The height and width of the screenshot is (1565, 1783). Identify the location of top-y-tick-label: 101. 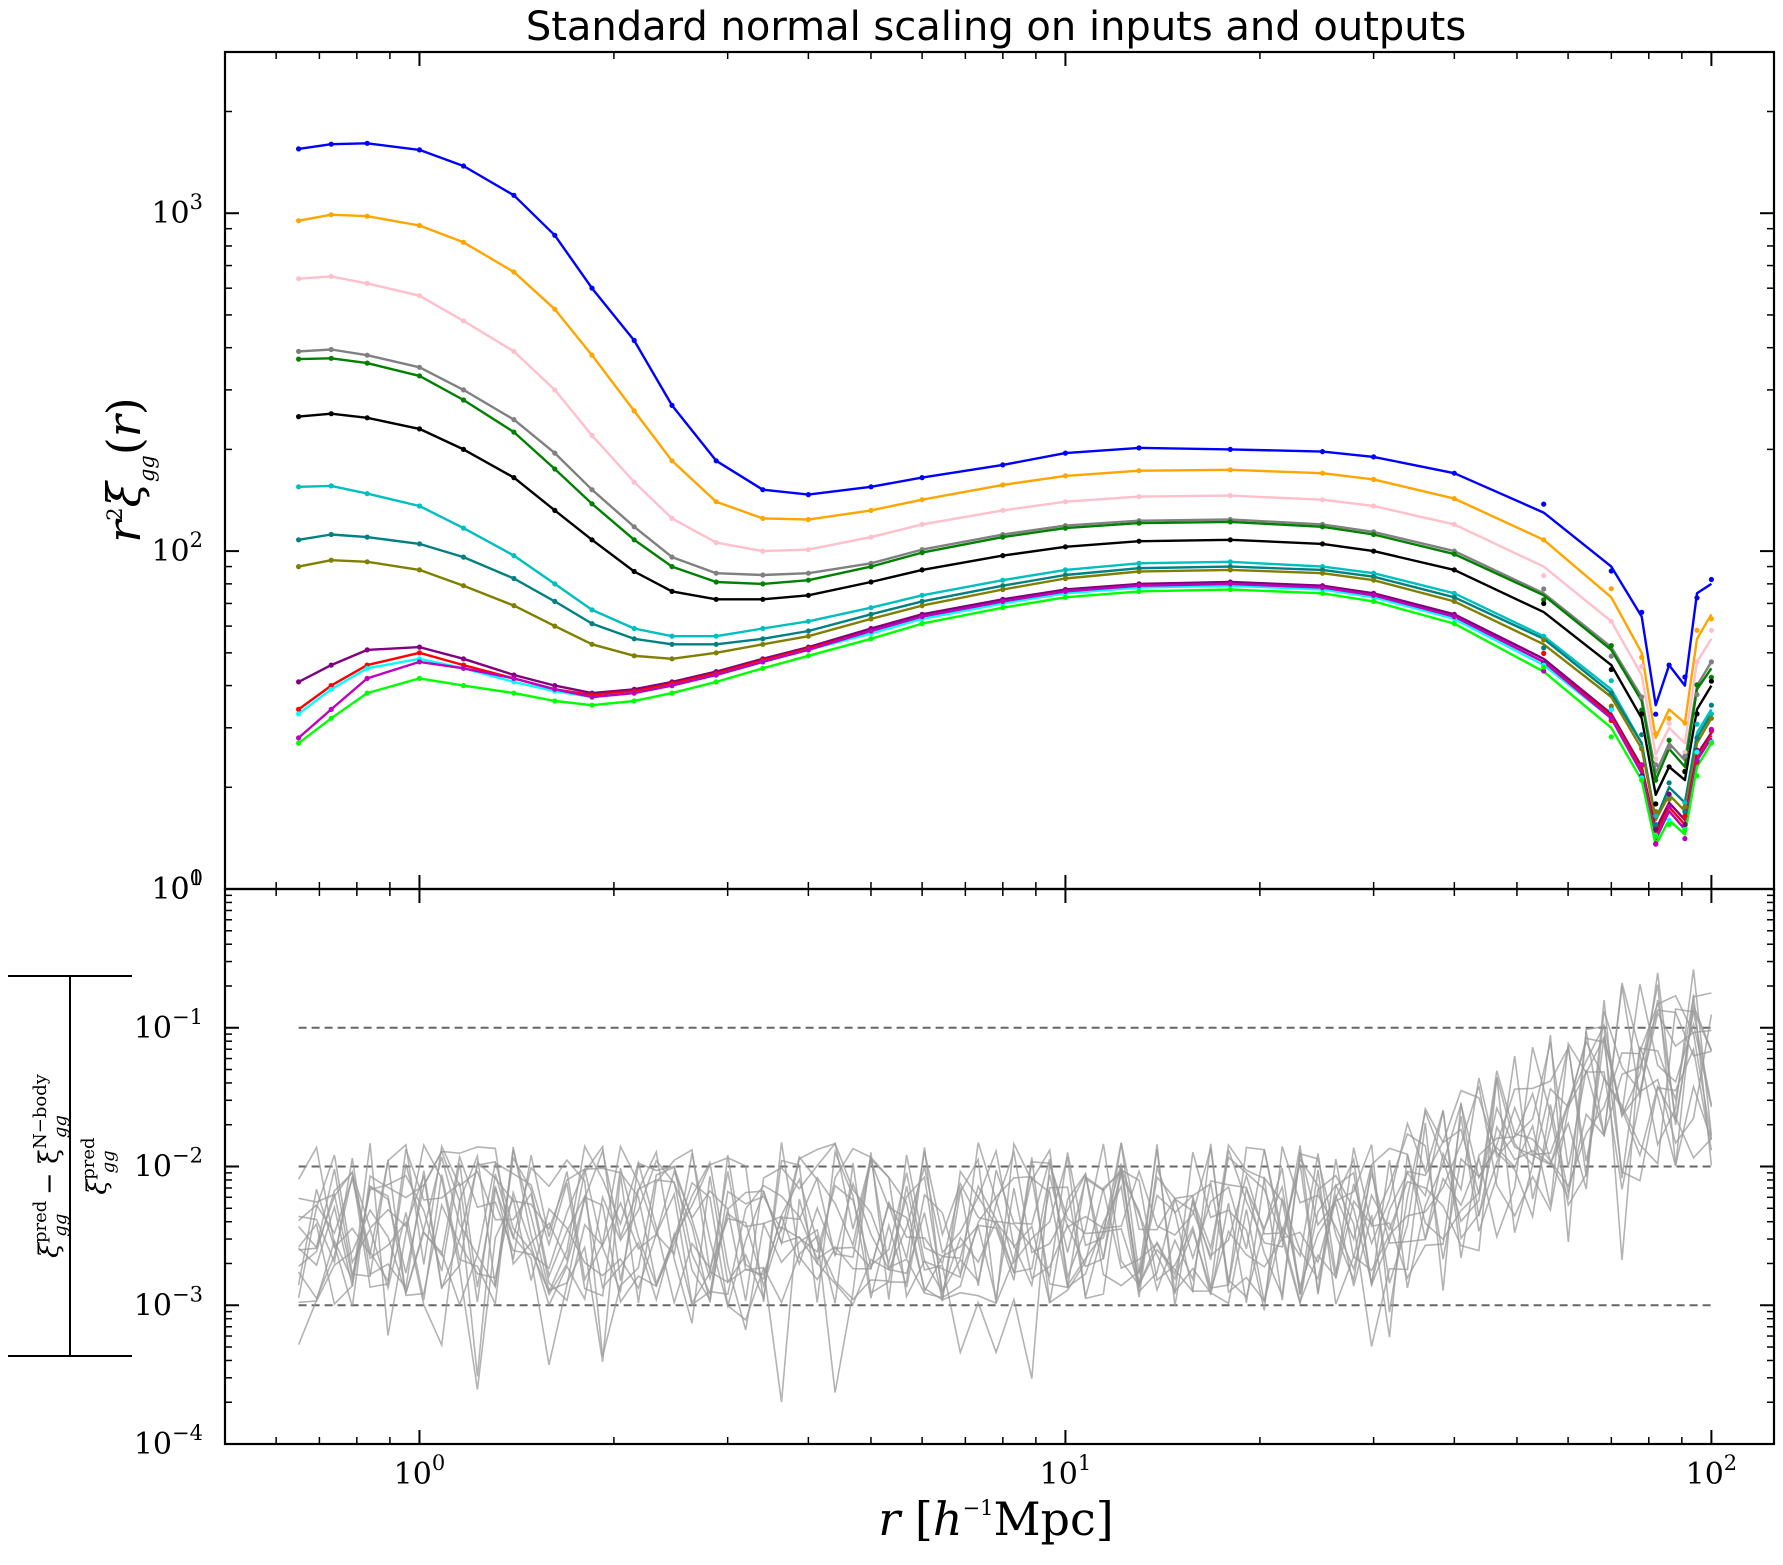
(177, 886).